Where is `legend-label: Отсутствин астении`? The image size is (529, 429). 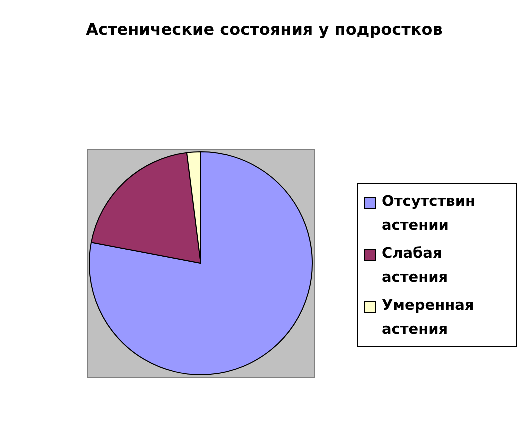 legend-label: Отсутствин астении is located at coordinates (429, 214).